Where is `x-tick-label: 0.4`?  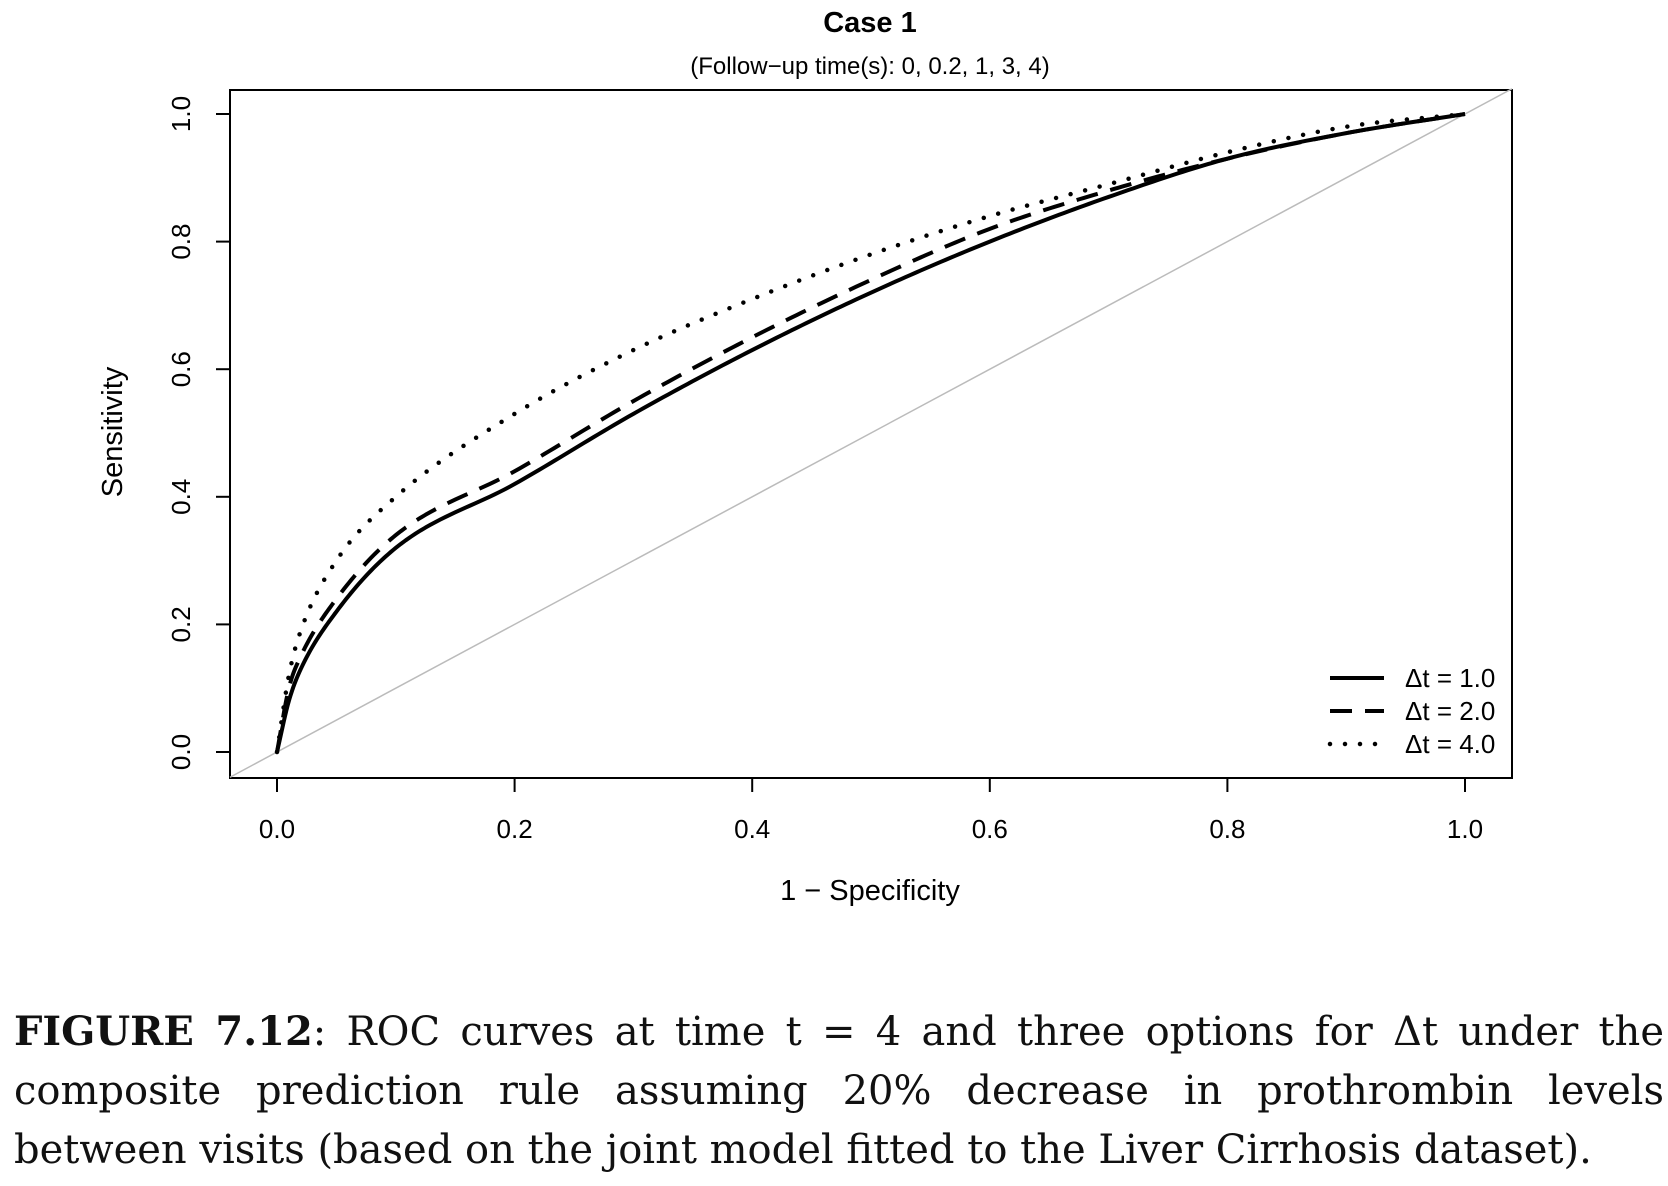
x-tick-label: 0.4 is located at coordinates (752, 829).